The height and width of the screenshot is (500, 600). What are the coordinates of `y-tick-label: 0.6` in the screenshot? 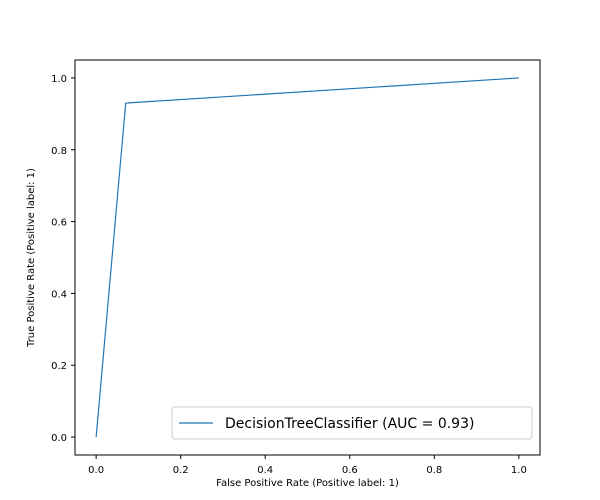 It's located at (59, 223).